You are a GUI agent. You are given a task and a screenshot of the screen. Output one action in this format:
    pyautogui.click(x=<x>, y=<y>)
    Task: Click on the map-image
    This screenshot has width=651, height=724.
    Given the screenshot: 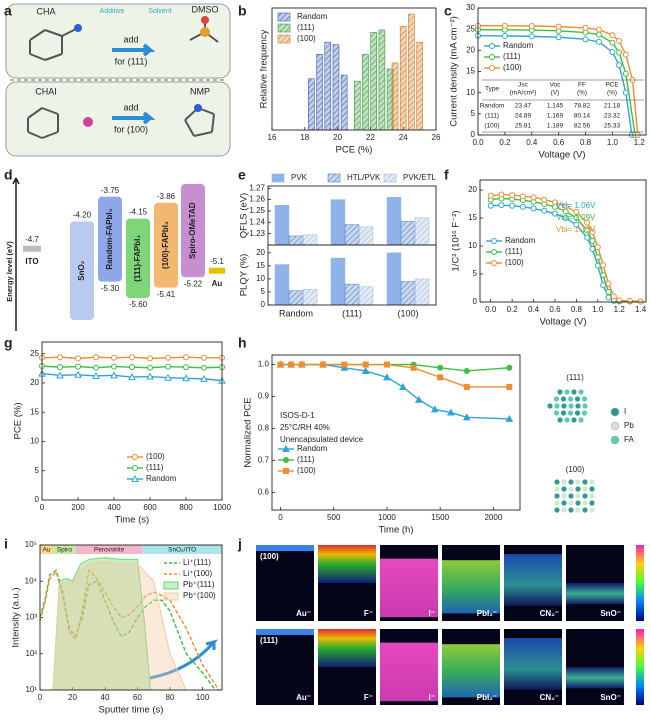 What is the action you would take?
    pyautogui.click(x=285, y=583)
    